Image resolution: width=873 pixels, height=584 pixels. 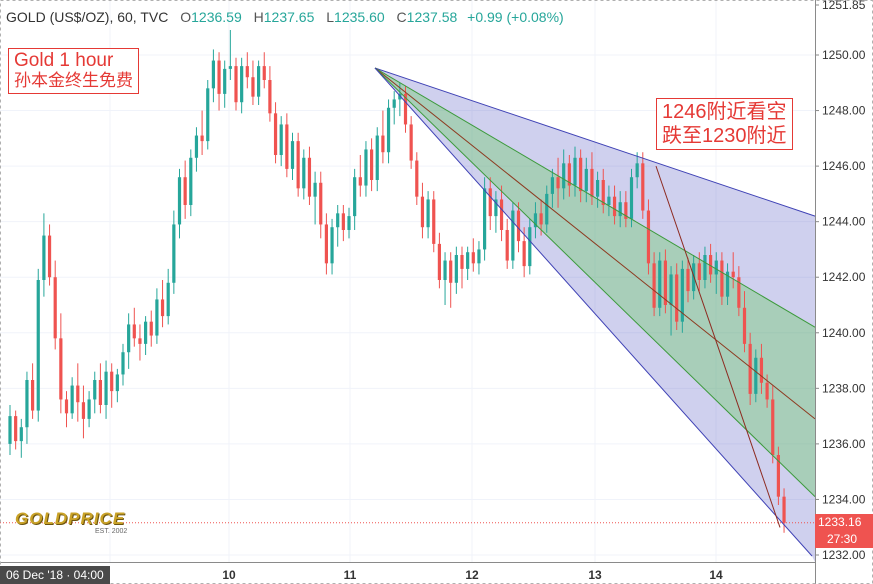 I want to click on annotation-right: 1246附近看空 跌至1230附近, so click(x=724, y=124).